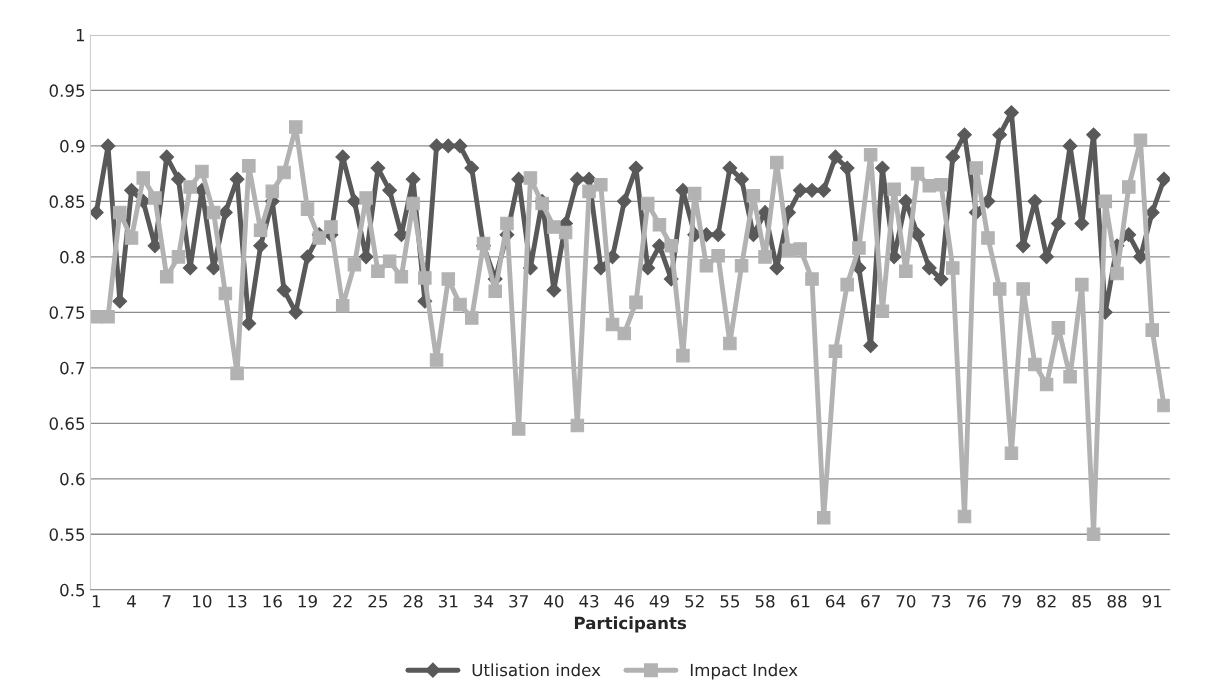 The width and height of the screenshot is (1206, 698). Describe the element at coordinates (1011, 601) in the screenshot. I see `x-tick-label: 79` at that location.